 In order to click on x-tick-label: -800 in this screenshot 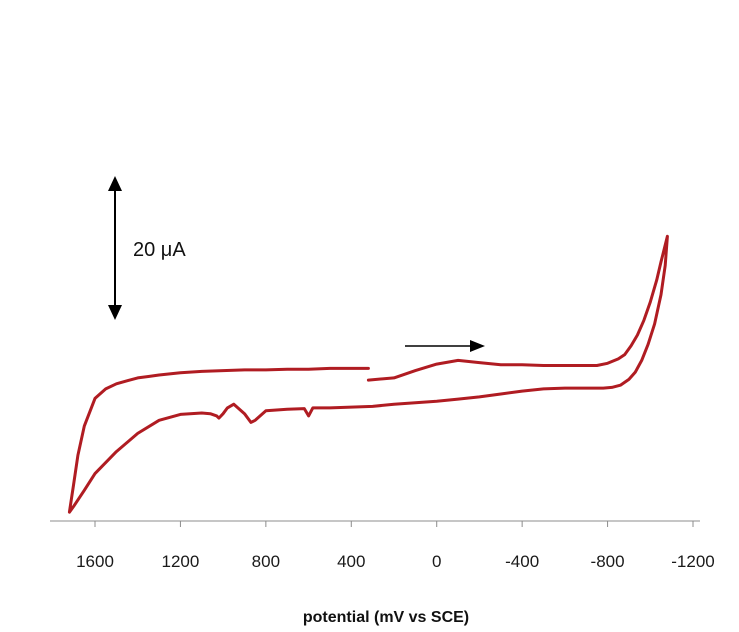, I will do `click(608, 561)`.